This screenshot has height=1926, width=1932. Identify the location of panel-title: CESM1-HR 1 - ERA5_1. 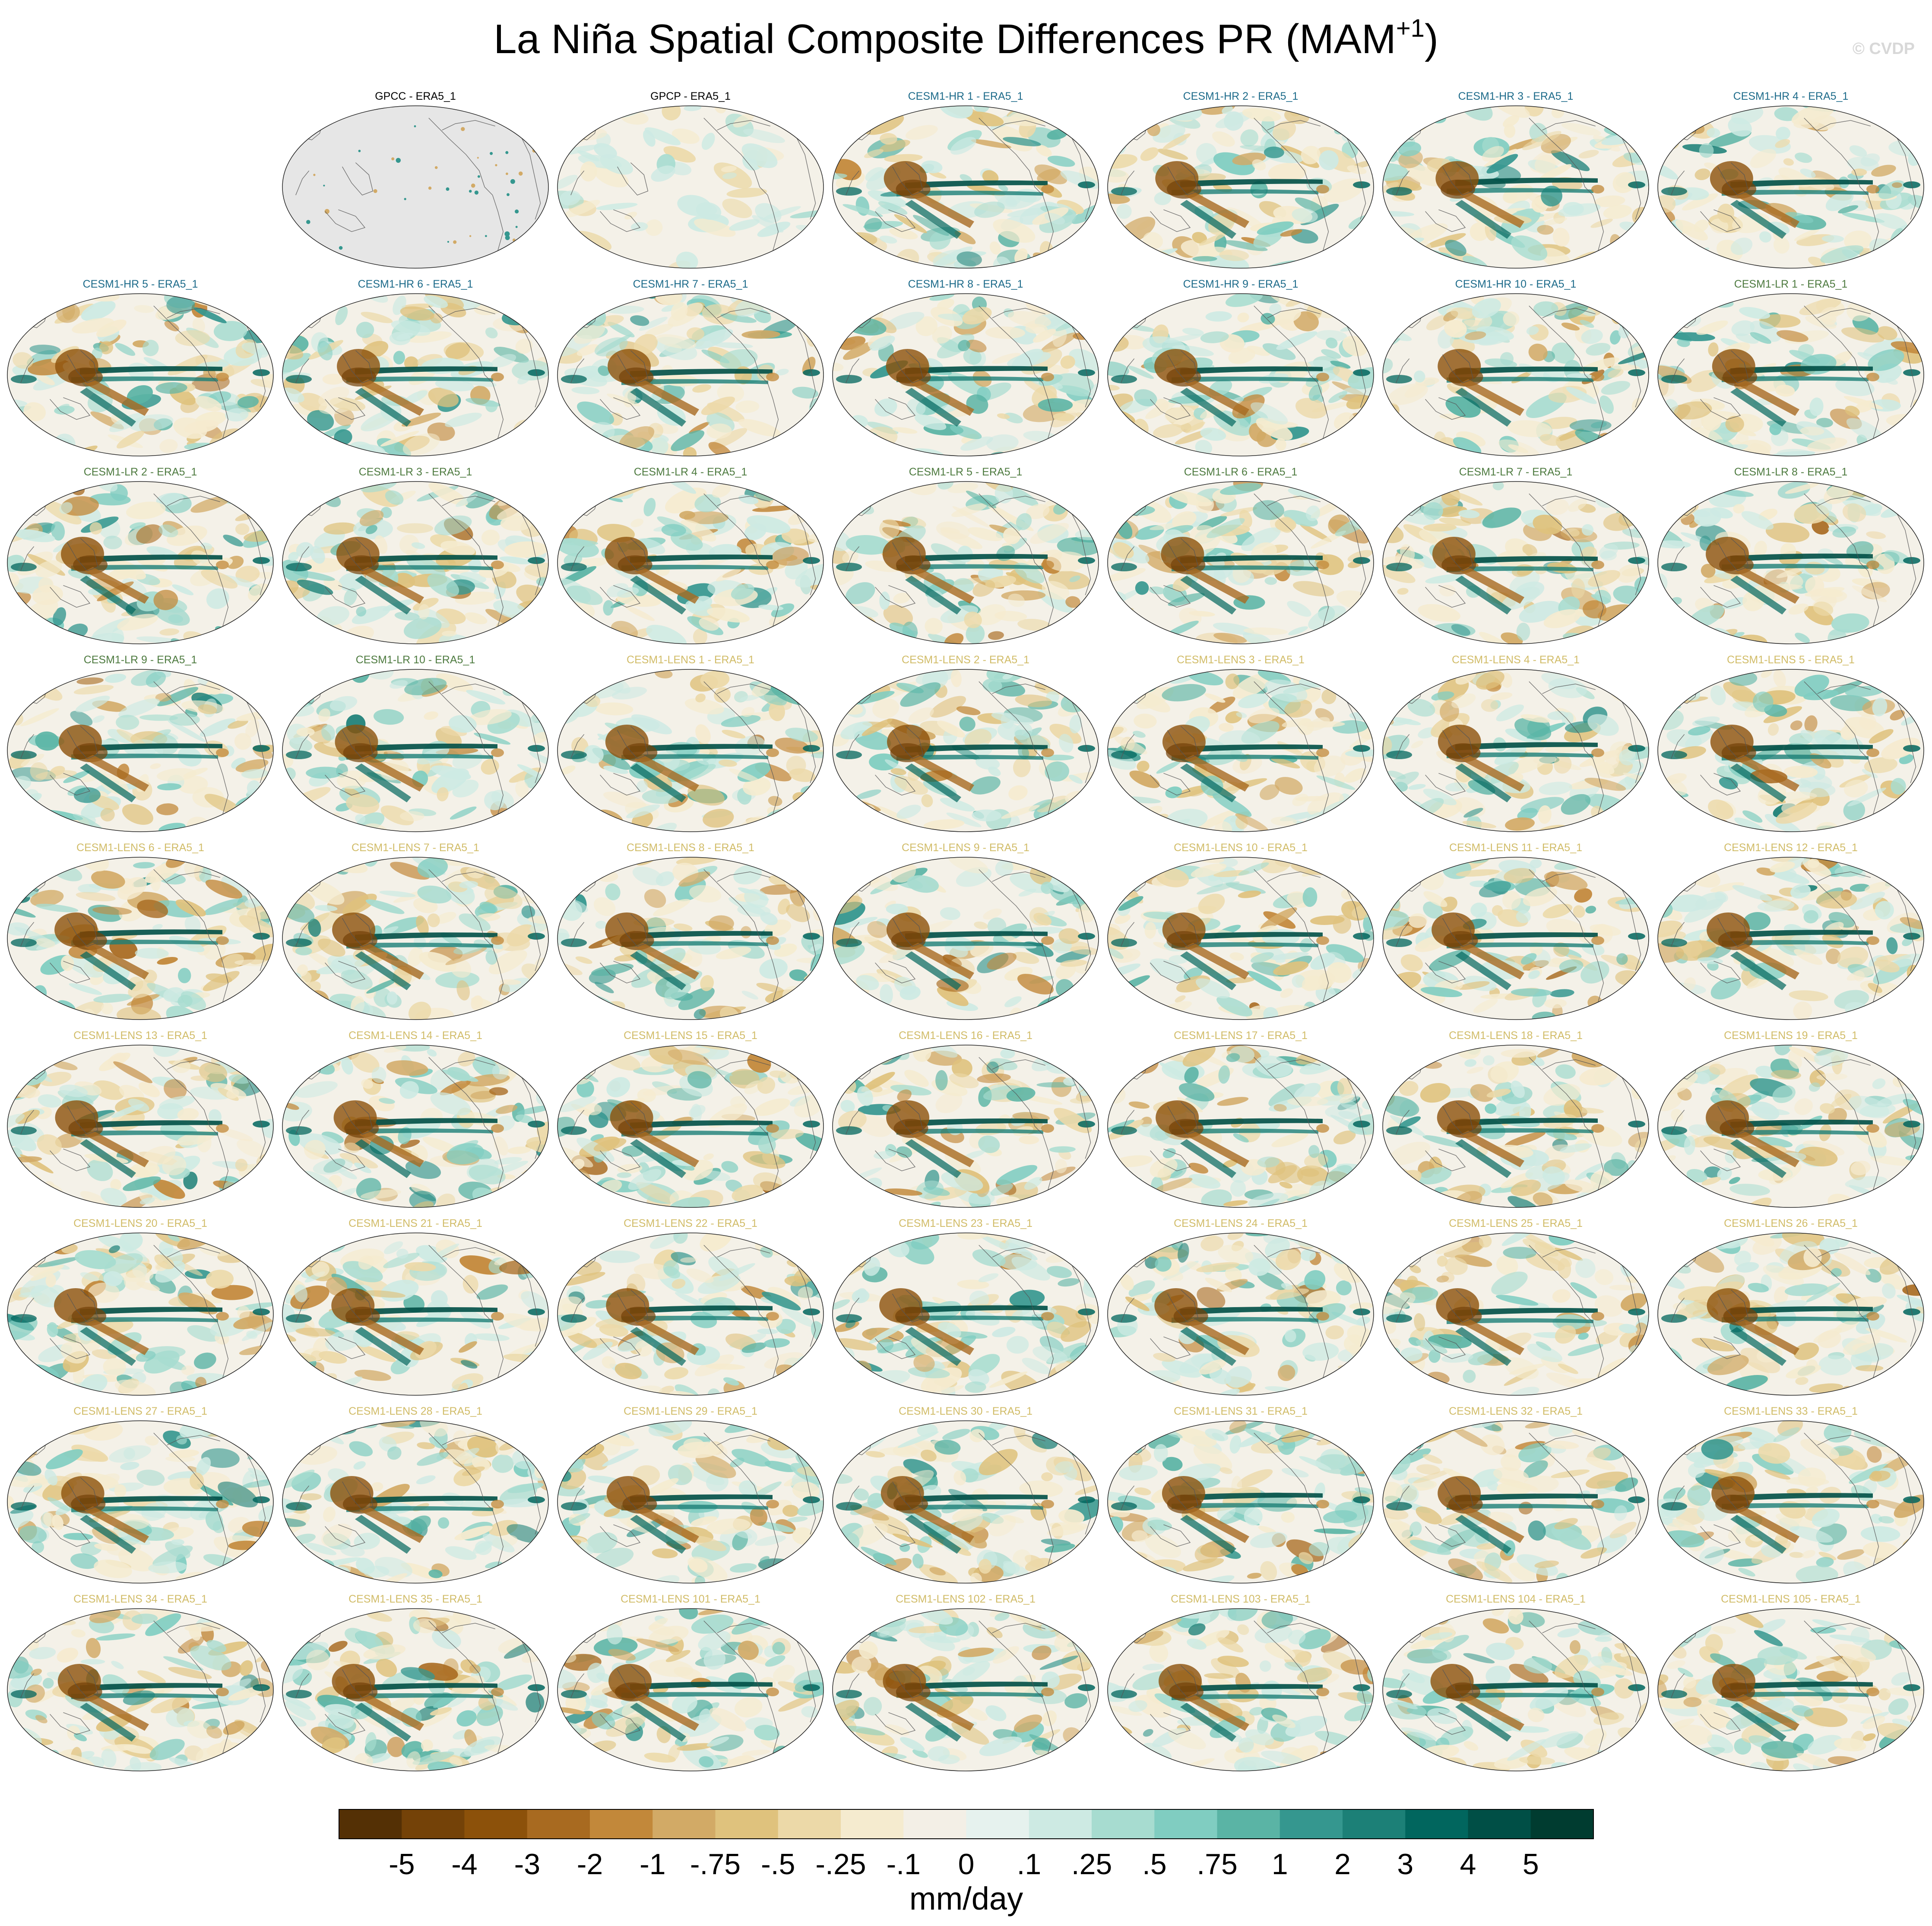
(966, 96).